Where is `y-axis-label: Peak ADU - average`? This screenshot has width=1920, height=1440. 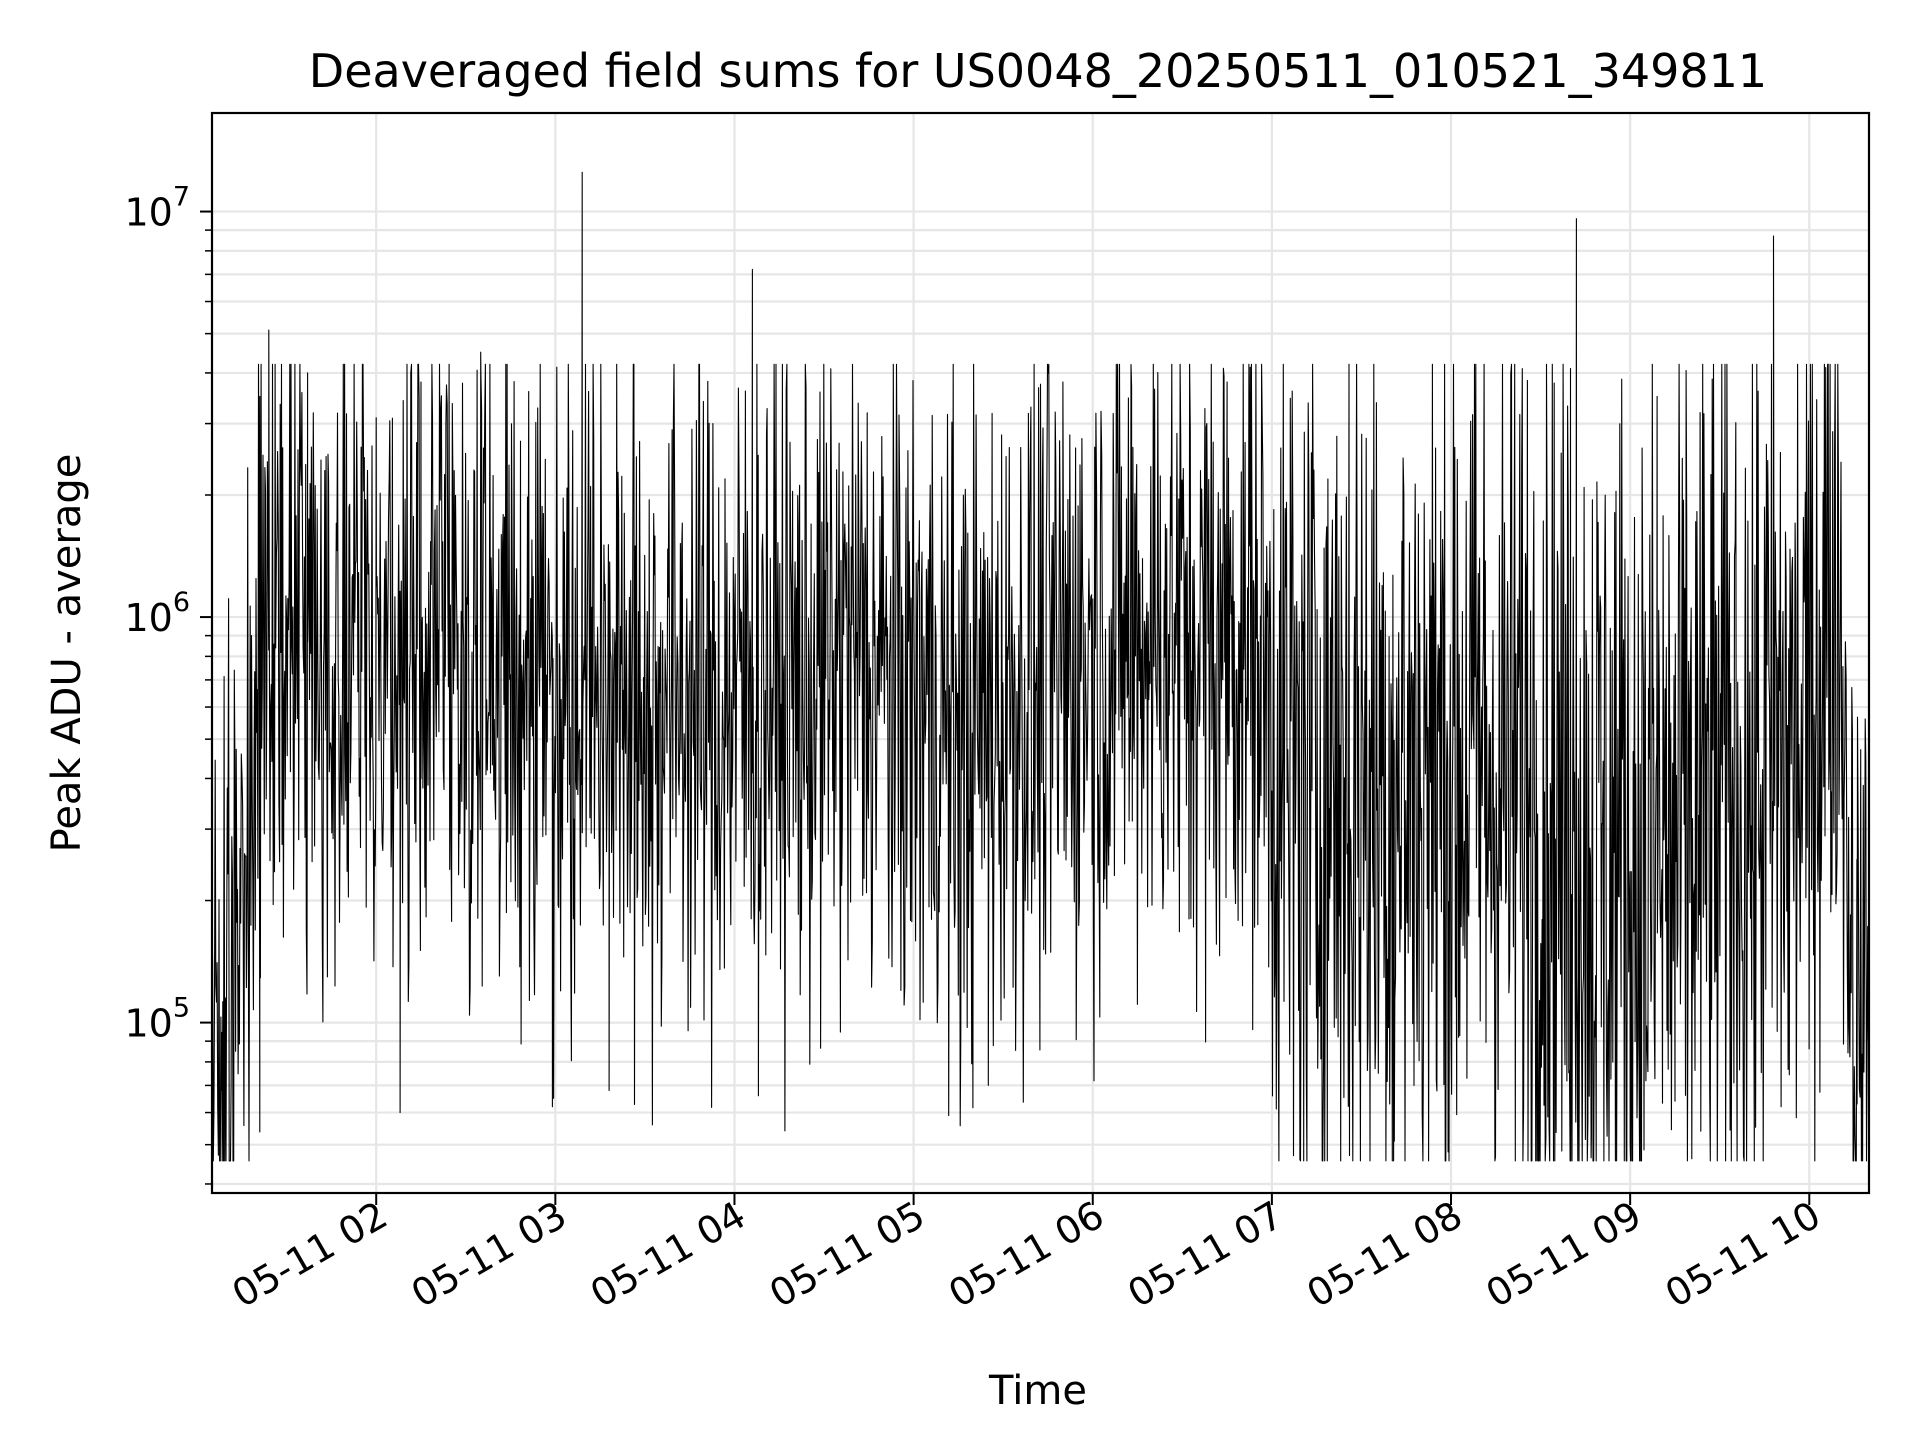 y-axis-label: Peak ADU - average is located at coordinates (67, 653).